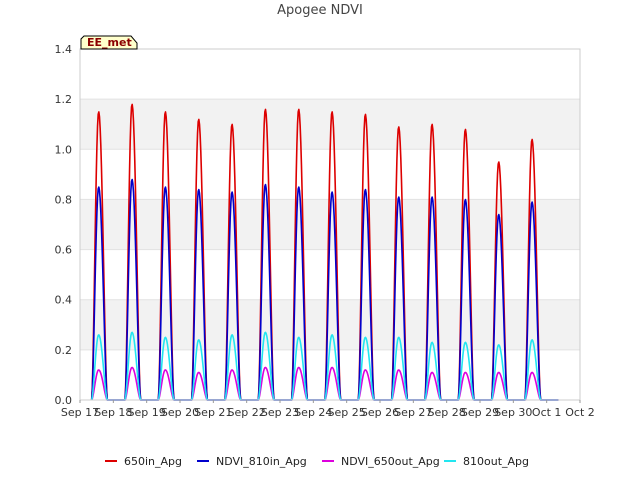 This screenshot has height=480, width=640. I want to click on legend-label: 810out_Apg, so click(496, 461).